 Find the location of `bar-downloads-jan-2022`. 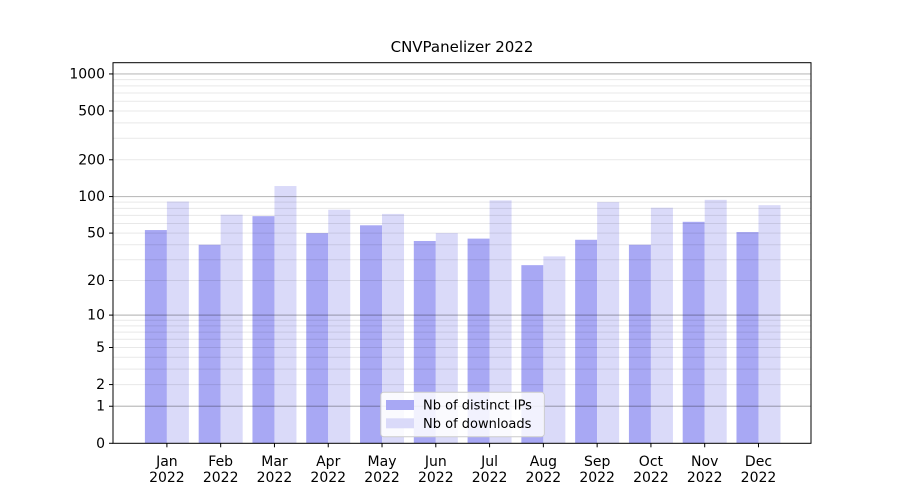

bar-downloads-jan-2022 is located at coordinates (177, 322).